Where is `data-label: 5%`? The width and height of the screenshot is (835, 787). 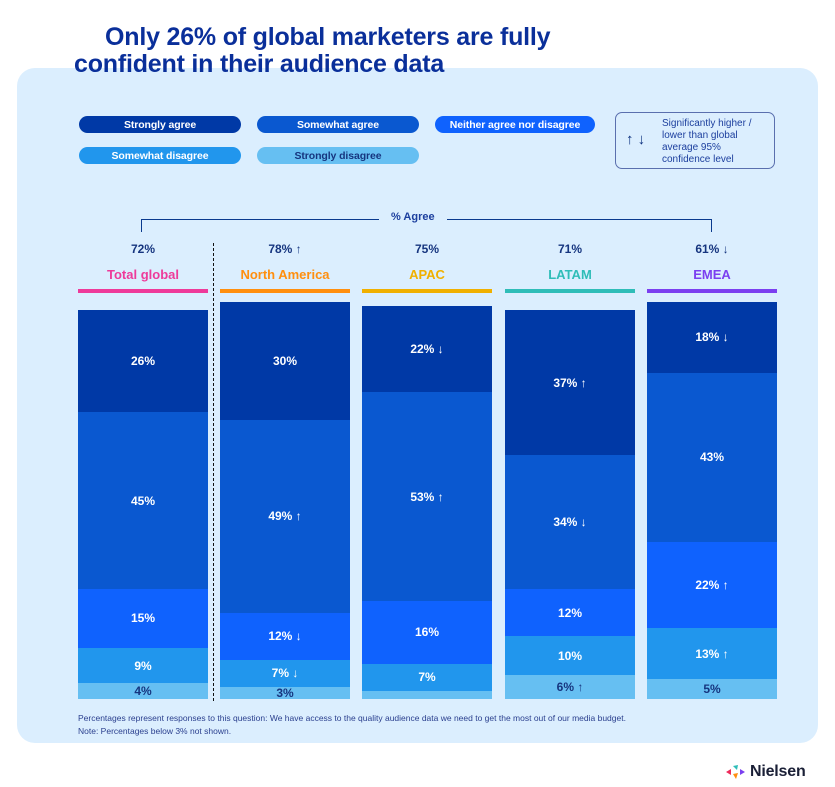
data-label: 5% is located at coordinates (712, 689).